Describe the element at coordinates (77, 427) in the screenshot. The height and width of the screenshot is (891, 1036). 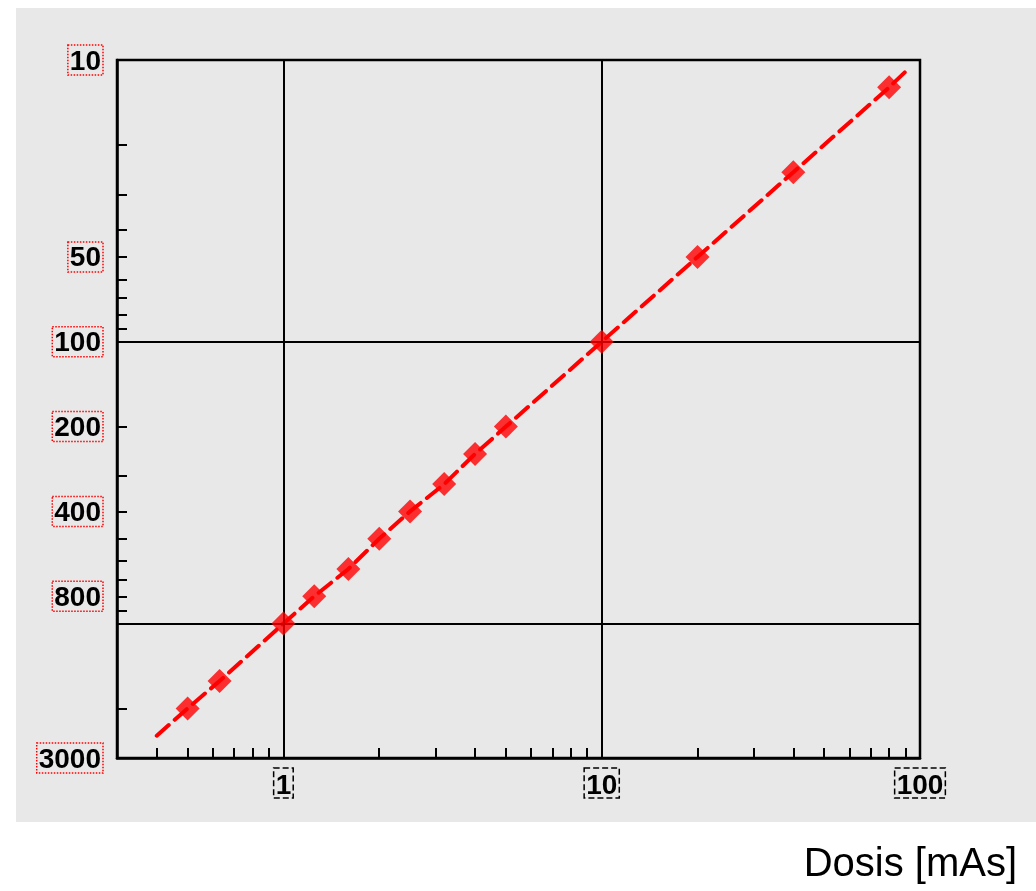
I see `y-tick-label: 200` at that location.